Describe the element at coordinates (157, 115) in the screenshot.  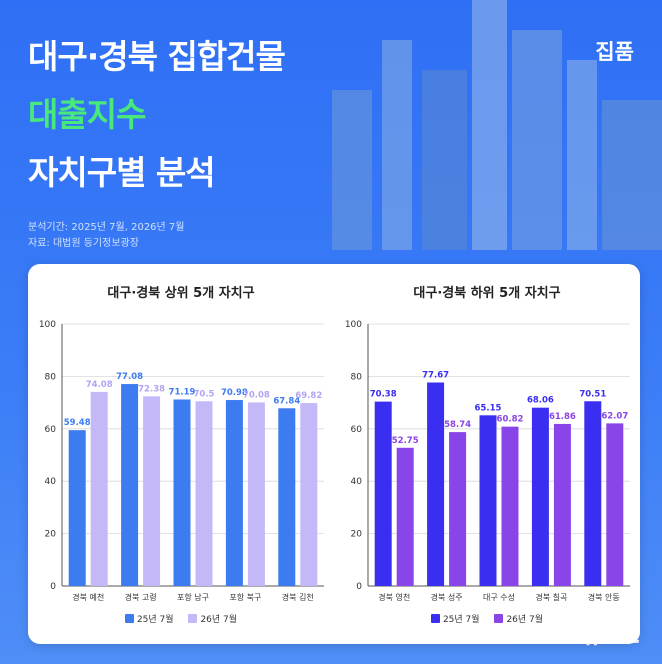
I see `title-block: 대구·경북 집합건물 대출지수 자치구별 분석` at that location.